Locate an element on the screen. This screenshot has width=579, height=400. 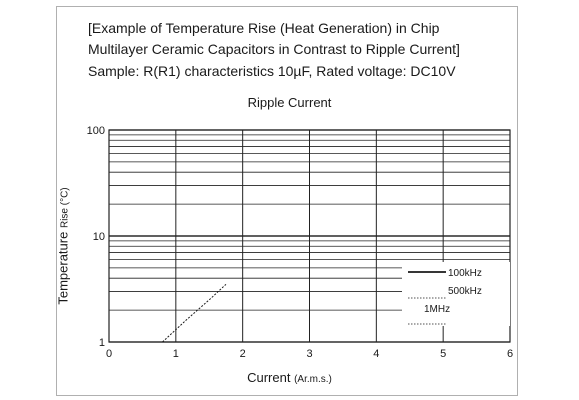
x-tick-label: 2 is located at coordinates (243, 354).